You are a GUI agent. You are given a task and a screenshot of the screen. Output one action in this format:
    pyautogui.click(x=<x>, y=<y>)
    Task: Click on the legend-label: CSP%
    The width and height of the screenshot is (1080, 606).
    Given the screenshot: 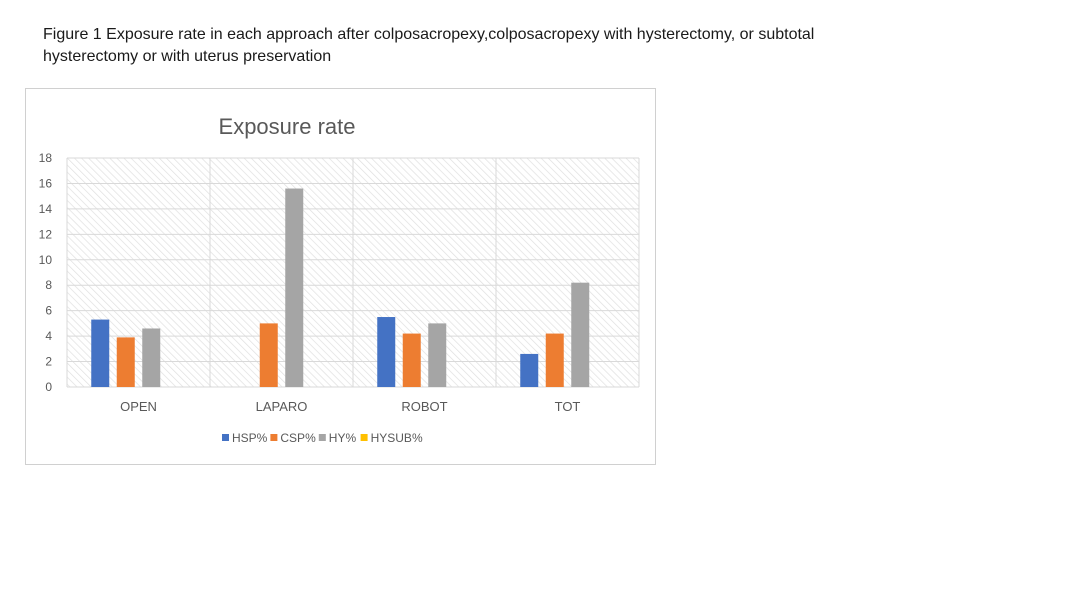 What is the action you would take?
    pyautogui.click(x=298, y=438)
    